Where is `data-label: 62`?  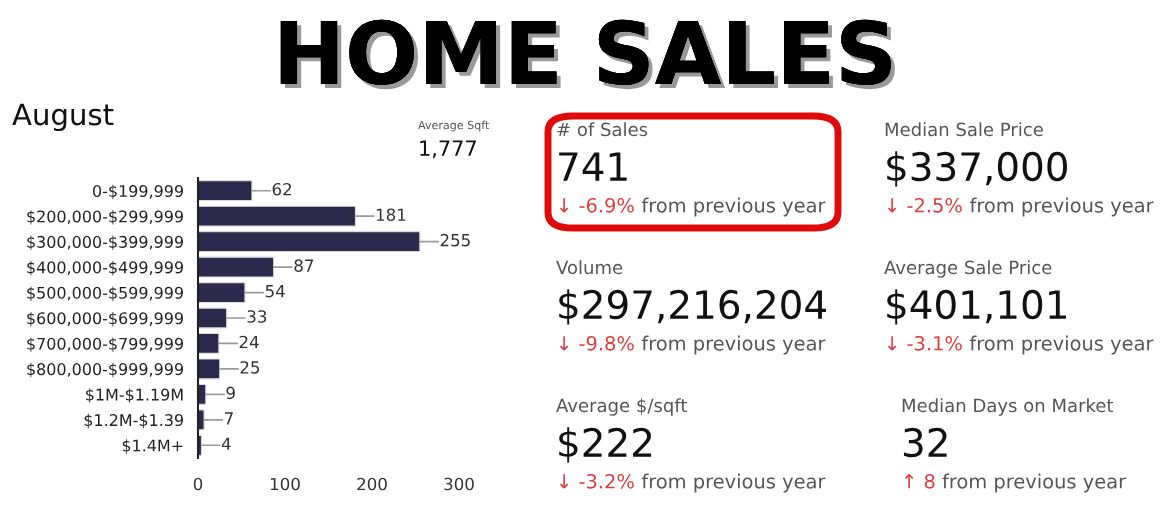
data-label: 62 is located at coordinates (282, 189).